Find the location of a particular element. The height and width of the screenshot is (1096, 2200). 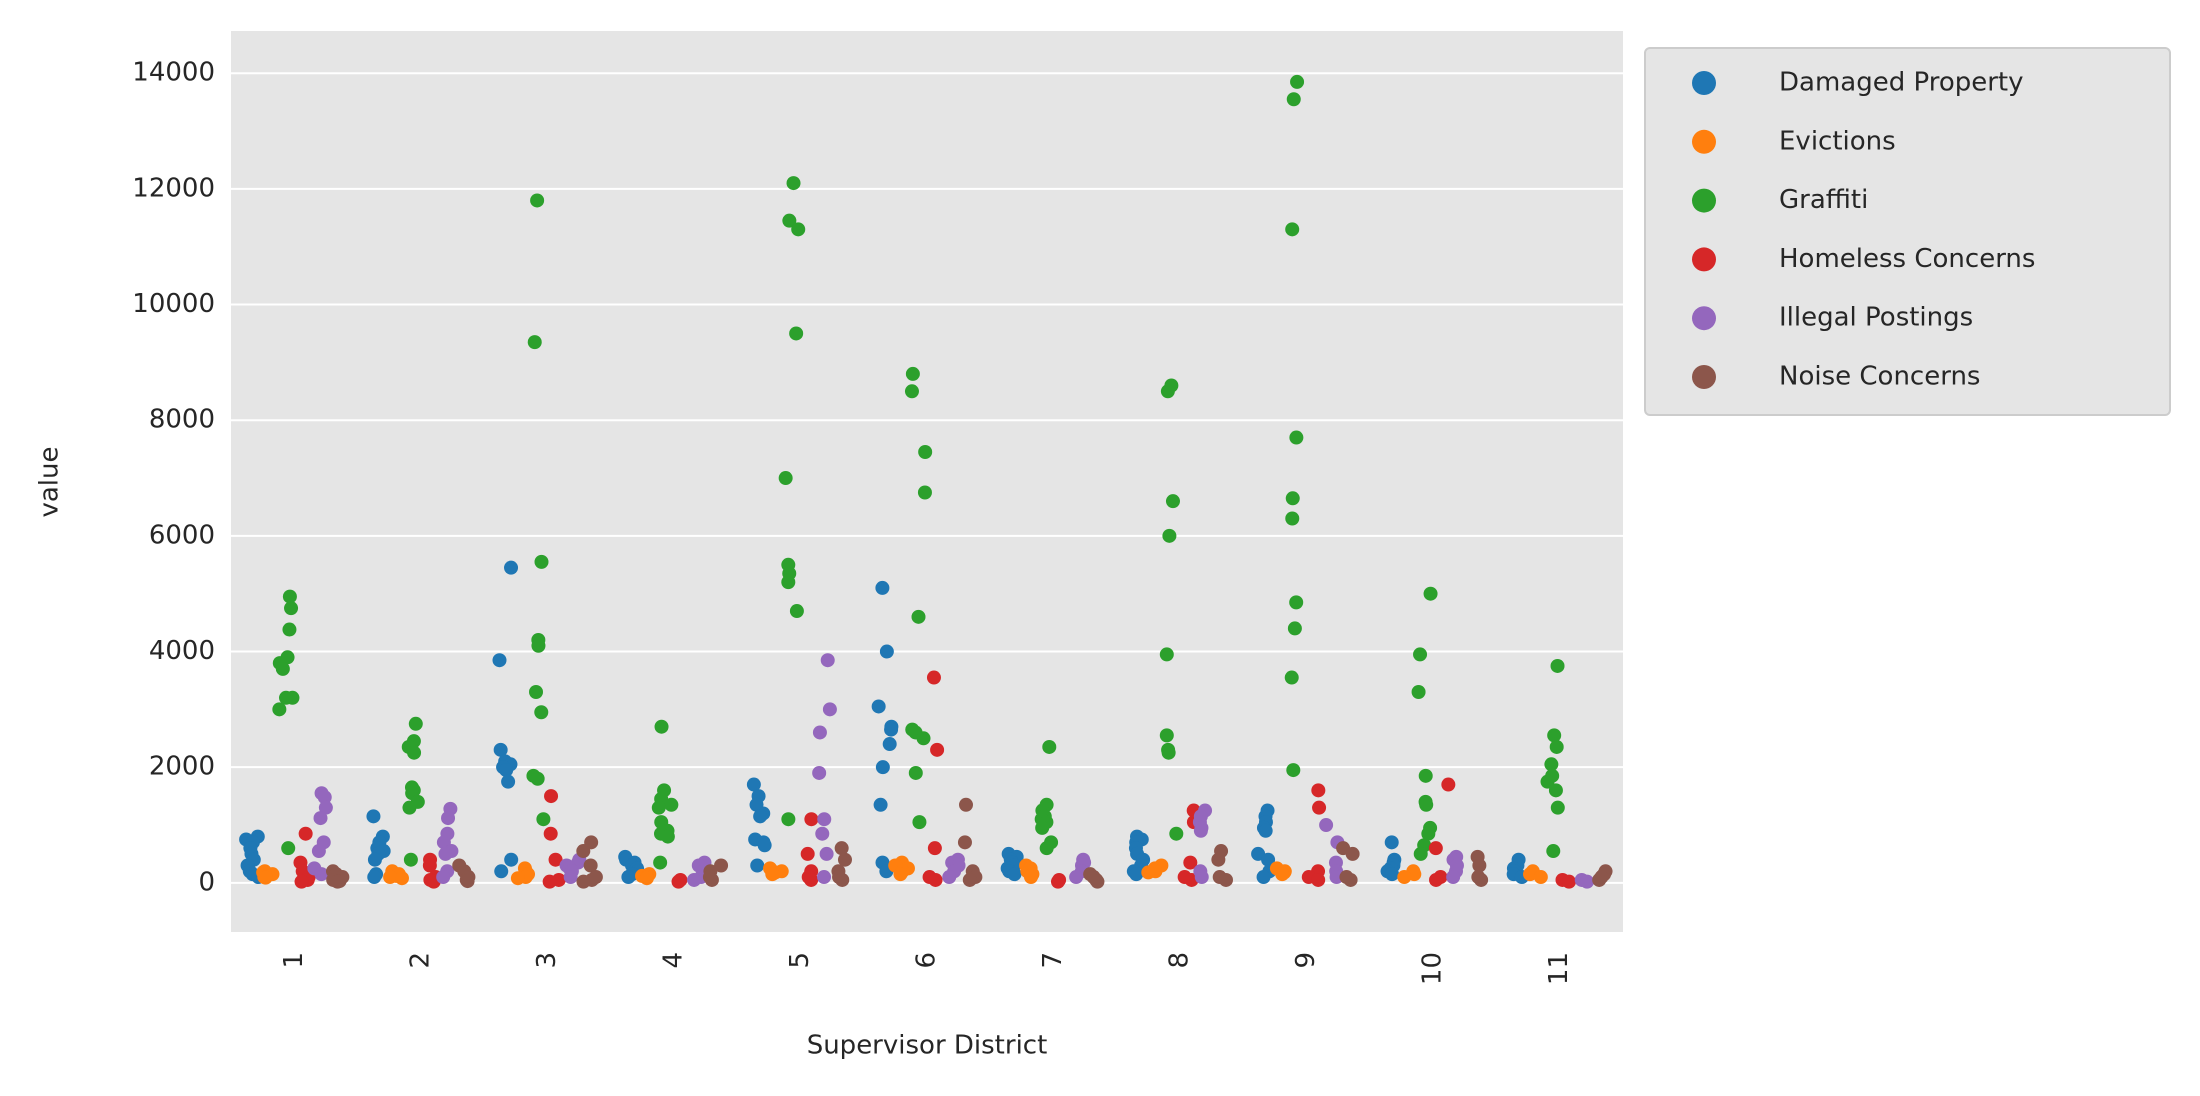

y-tick-label: 8000 is located at coordinates (182, 420).